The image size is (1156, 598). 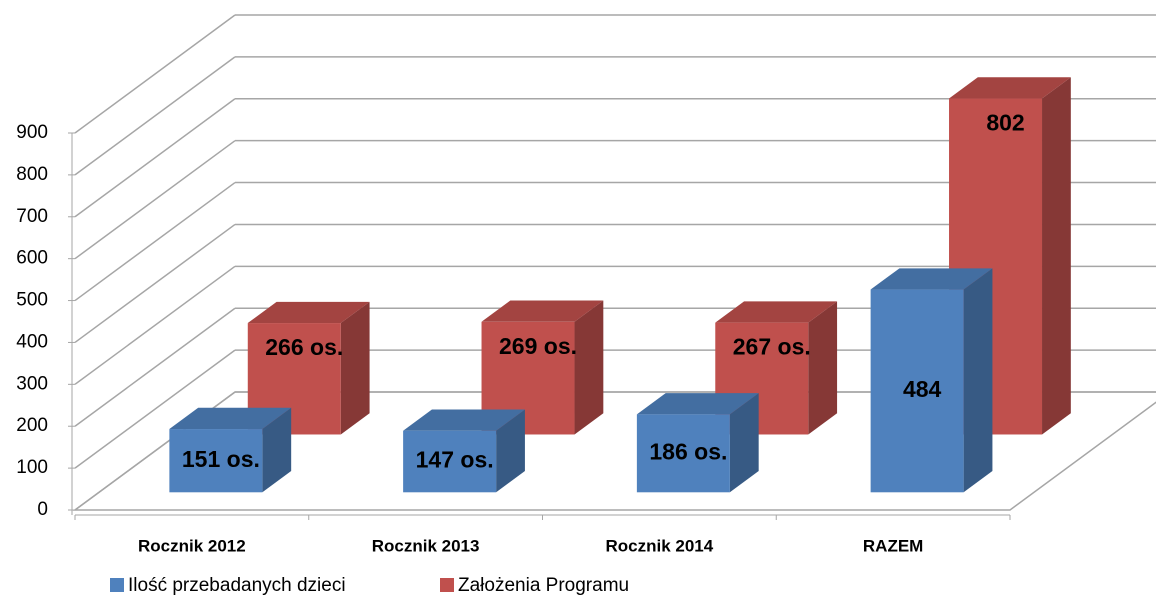 I want to click on y-tick-label: 200, so click(x=32, y=425).